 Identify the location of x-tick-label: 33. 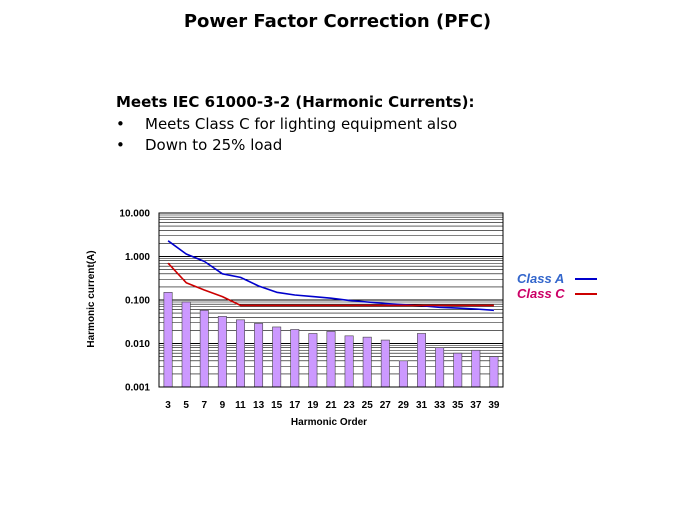
(440, 405).